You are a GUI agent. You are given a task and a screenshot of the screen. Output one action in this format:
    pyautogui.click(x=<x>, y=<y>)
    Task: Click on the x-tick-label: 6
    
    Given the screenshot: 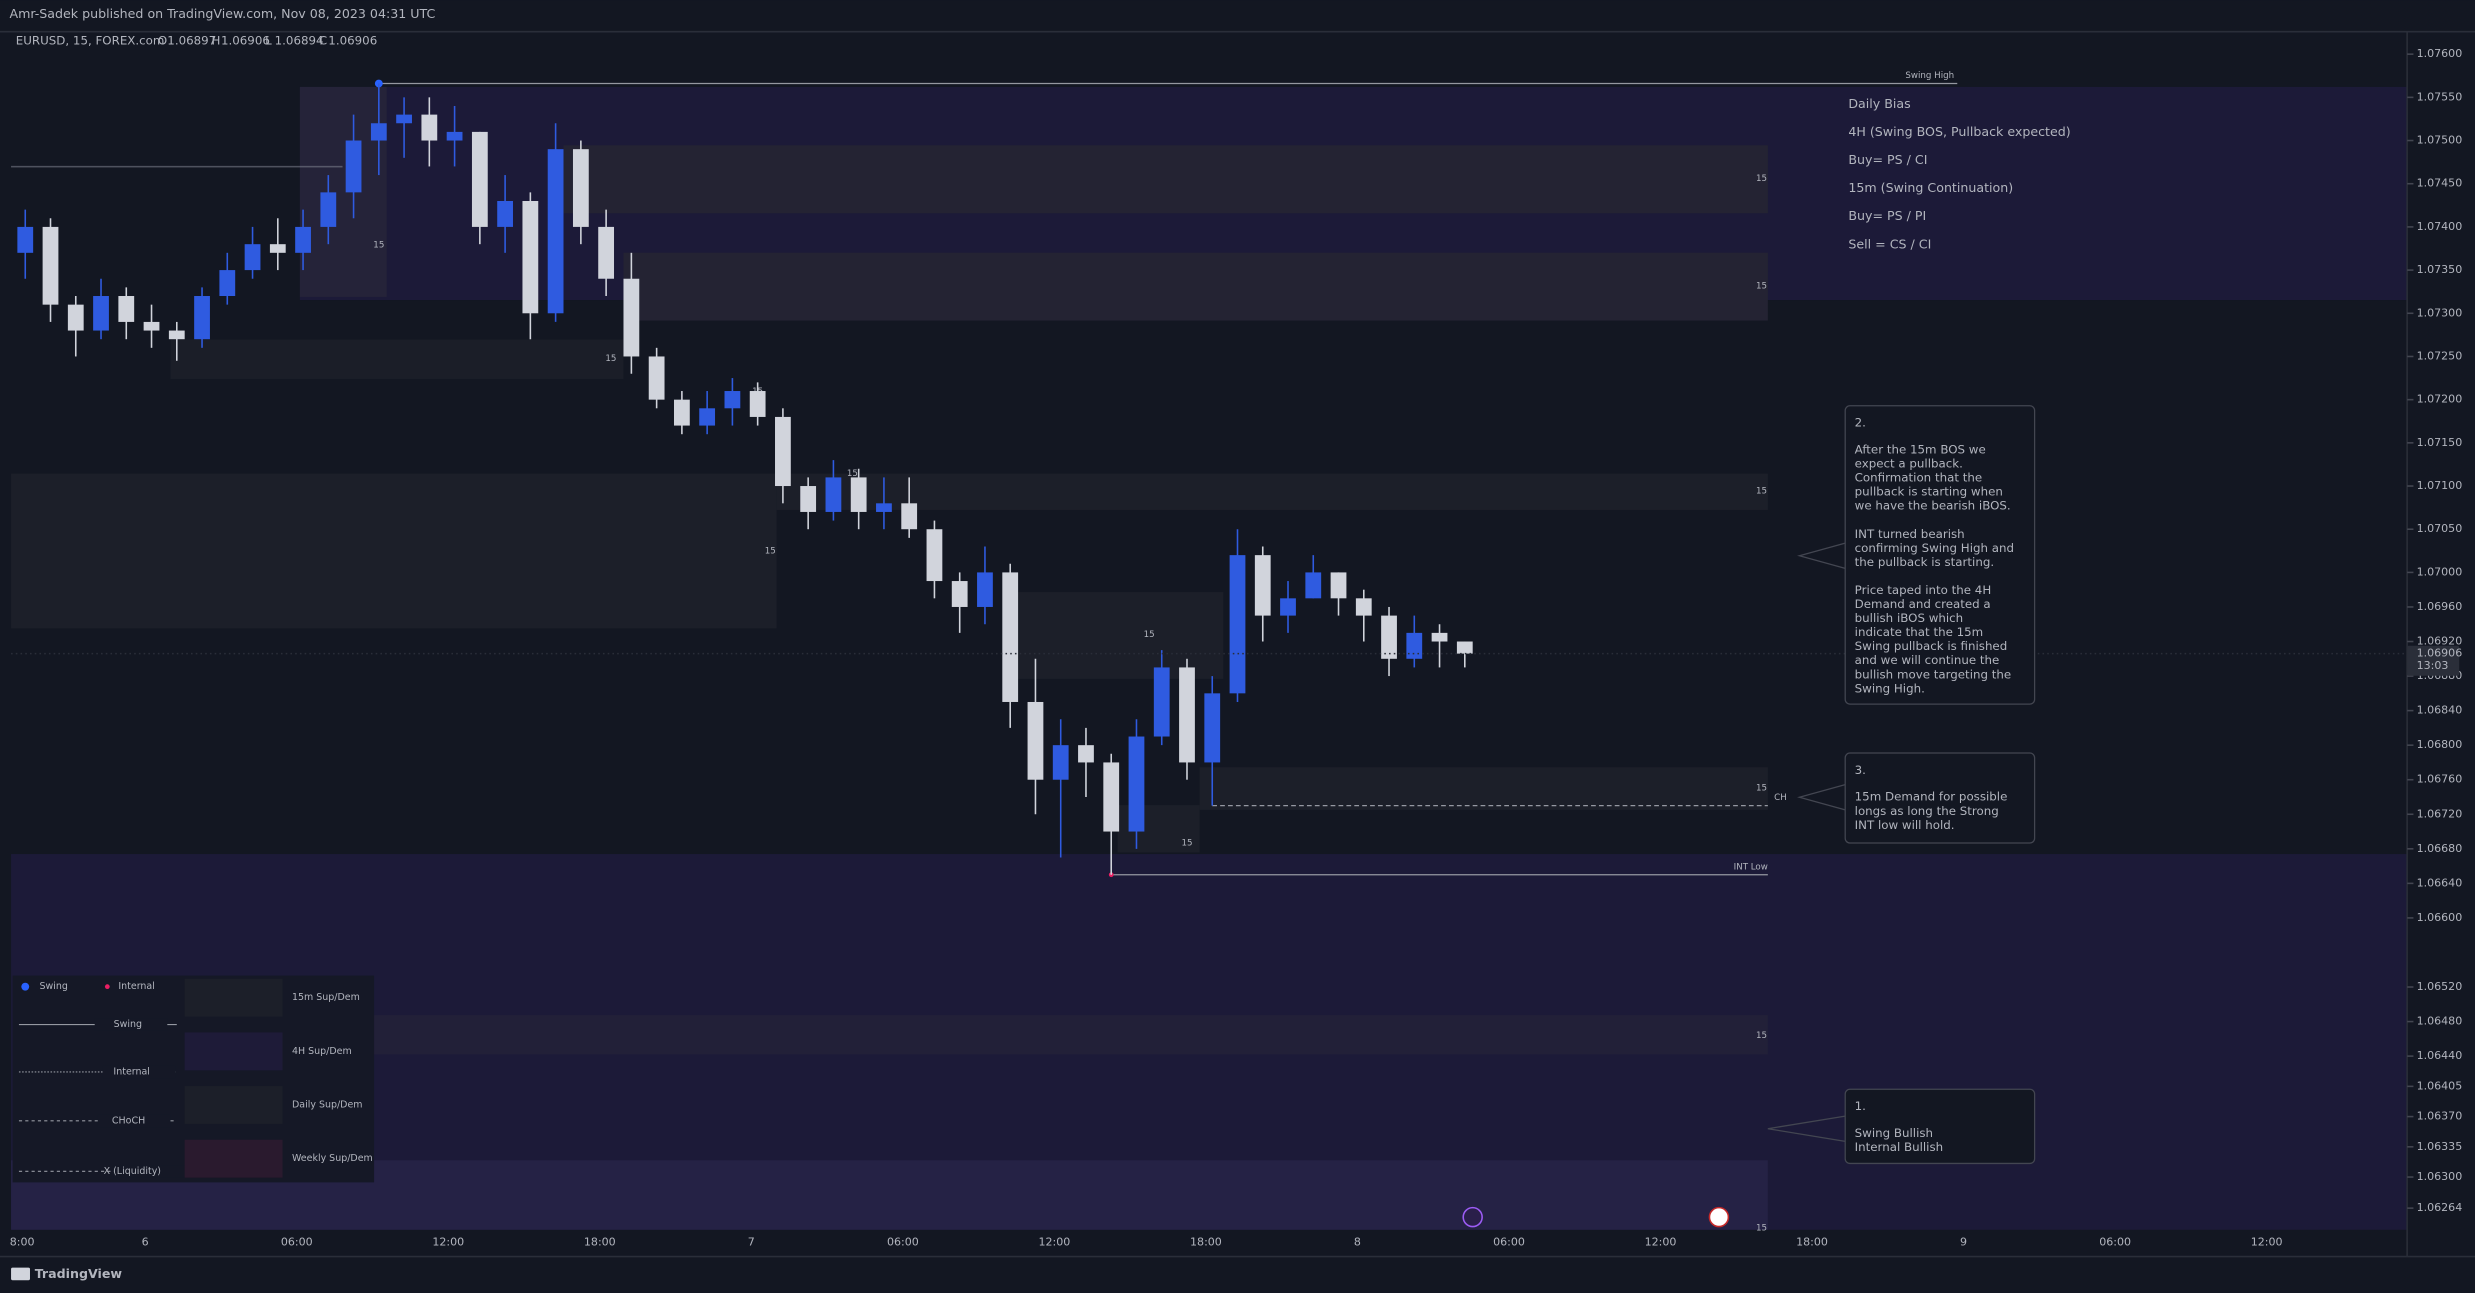 What is the action you would take?
    pyautogui.click(x=145, y=1241)
    